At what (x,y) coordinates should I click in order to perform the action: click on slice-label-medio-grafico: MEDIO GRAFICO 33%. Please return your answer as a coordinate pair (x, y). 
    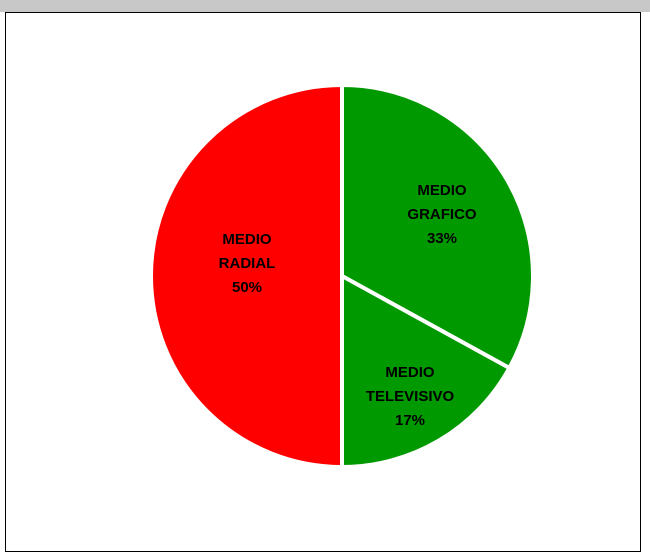
    Looking at the image, I should click on (441, 214).